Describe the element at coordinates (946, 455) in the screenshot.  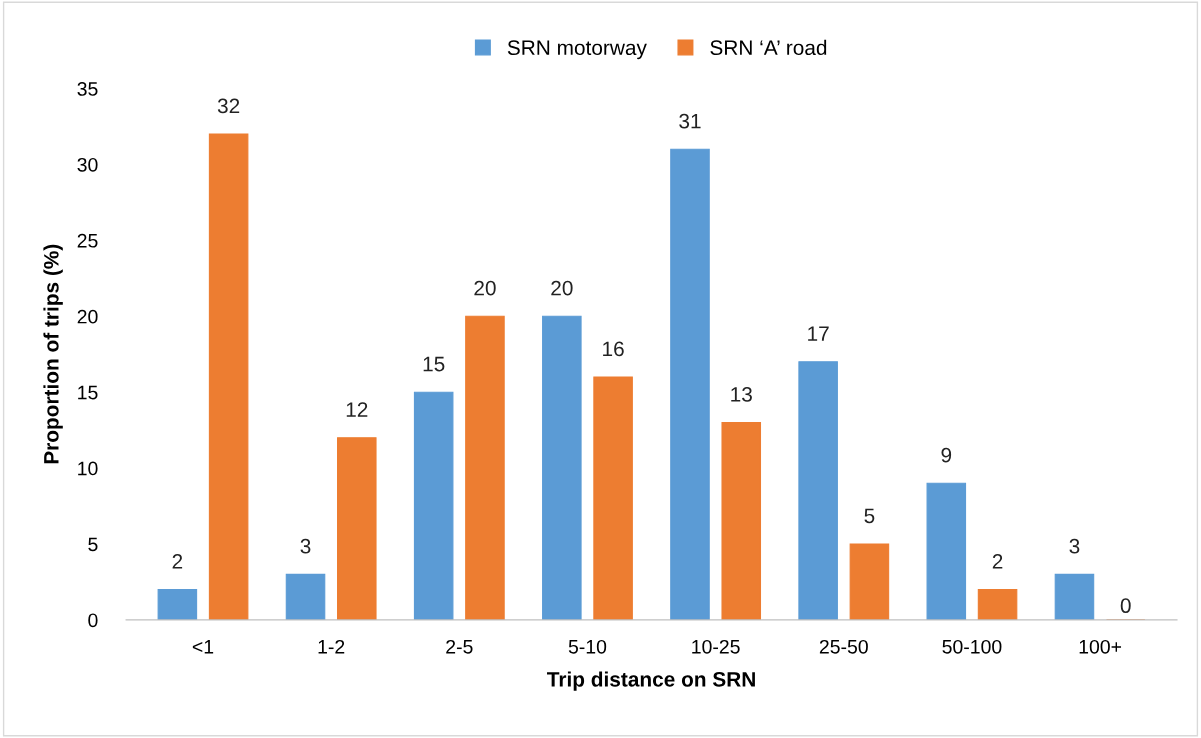
I see `data-label: 9` at that location.